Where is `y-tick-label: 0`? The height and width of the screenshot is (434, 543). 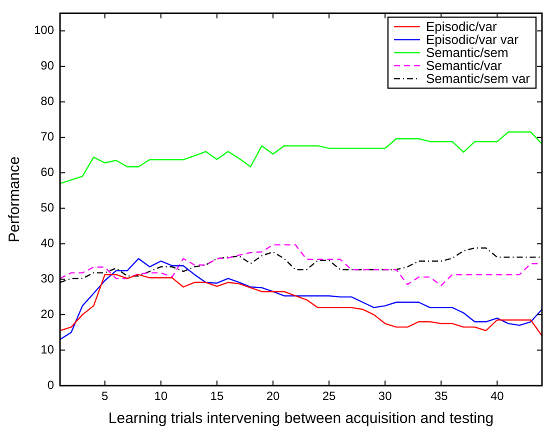
y-tick-label: 0 is located at coordinates (50, 385).